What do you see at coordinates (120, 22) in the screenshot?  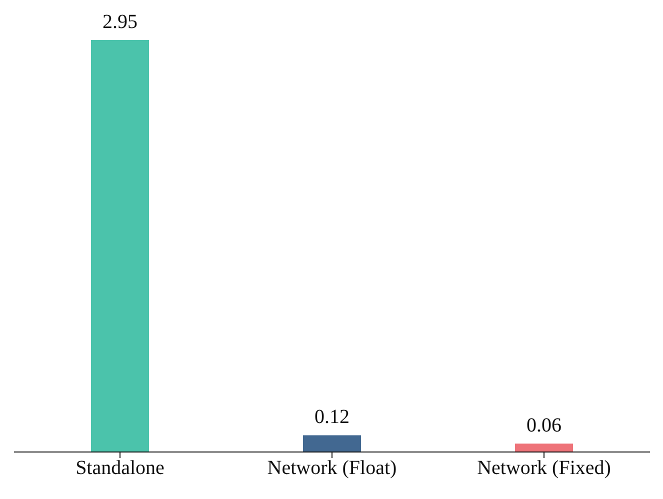 I see `data-label: 2.95` at bounding box center [120, 22].